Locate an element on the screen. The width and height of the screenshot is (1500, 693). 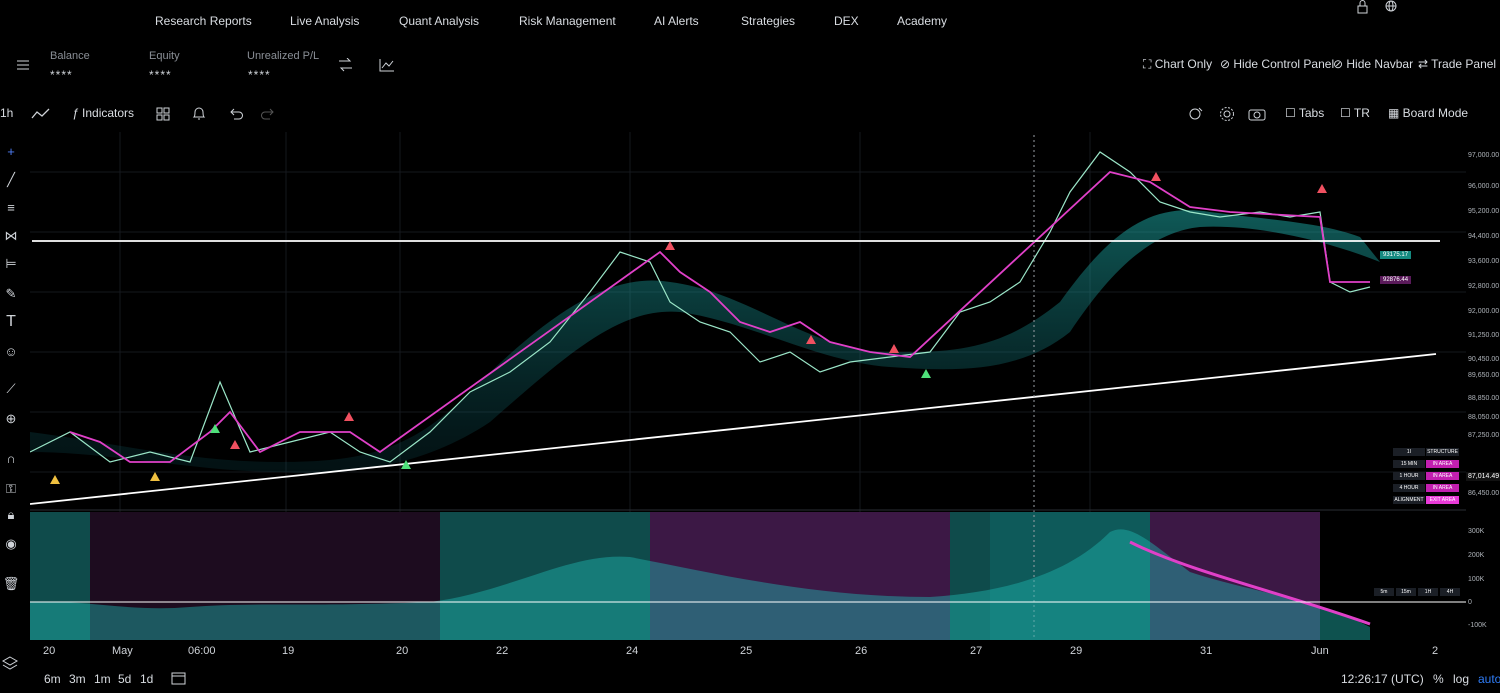
x-tick: 24 is located at coordinates (632, 651).